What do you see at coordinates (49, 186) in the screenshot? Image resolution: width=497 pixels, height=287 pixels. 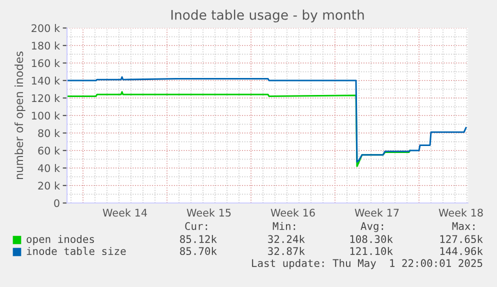 I see `y-tick-label: 20 k` at bounding box center [49, 186].